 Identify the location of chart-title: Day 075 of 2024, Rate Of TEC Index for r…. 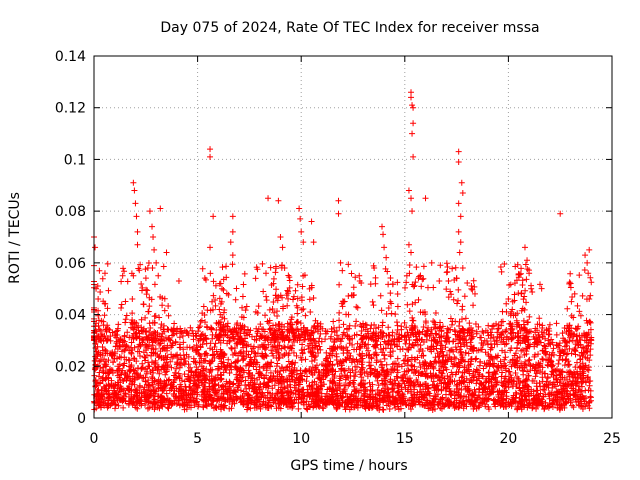
(349, 28).